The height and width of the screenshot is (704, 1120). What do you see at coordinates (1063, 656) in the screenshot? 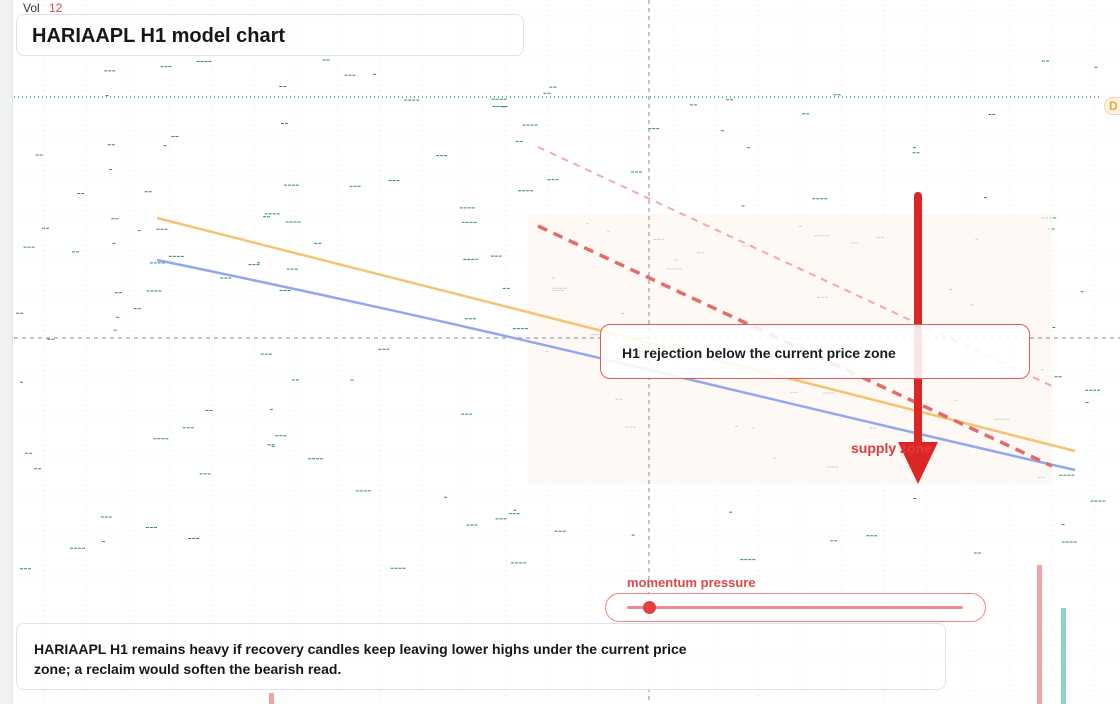
I see `volume-bar-teal` at bounding box center [1063, 656].